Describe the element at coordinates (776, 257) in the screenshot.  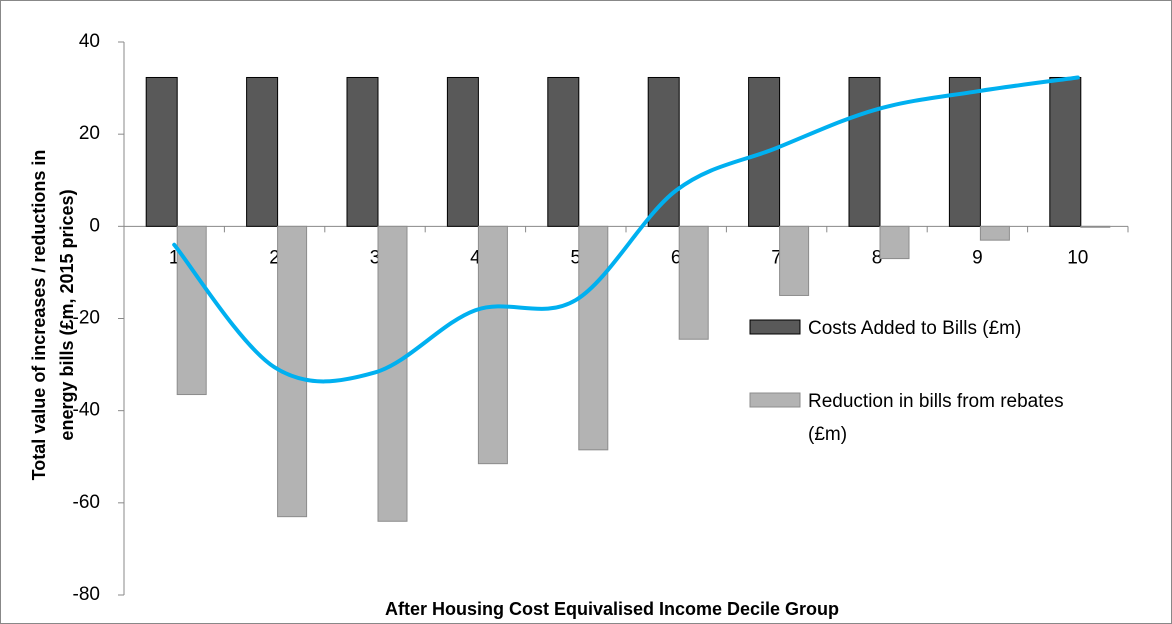
I see `x-tick-label: 7` at that location.